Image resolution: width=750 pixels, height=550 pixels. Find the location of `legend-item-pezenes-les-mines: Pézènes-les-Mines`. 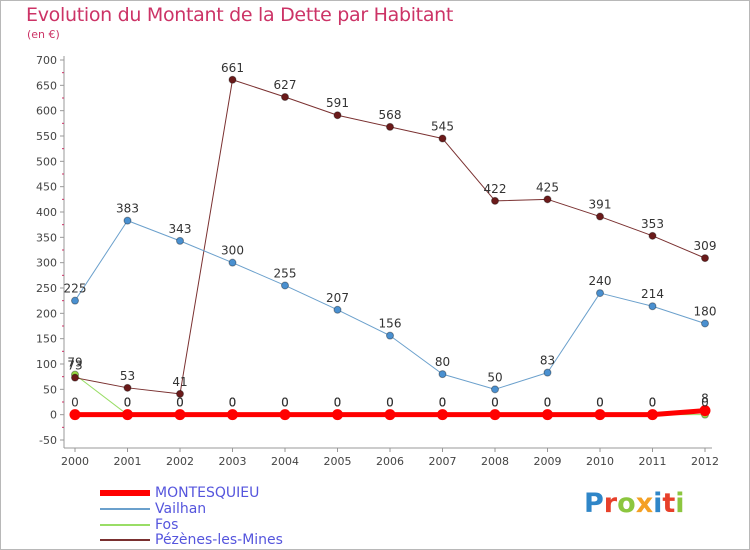

legend-item-pezenes-les-mines: Pézènes-les-Mines is located at coordinates (191, 539).